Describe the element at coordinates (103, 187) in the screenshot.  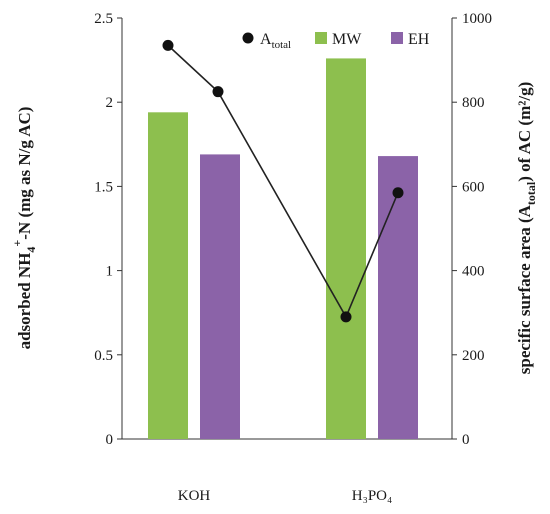
I see `left-tick-label: 1.5` at that location.